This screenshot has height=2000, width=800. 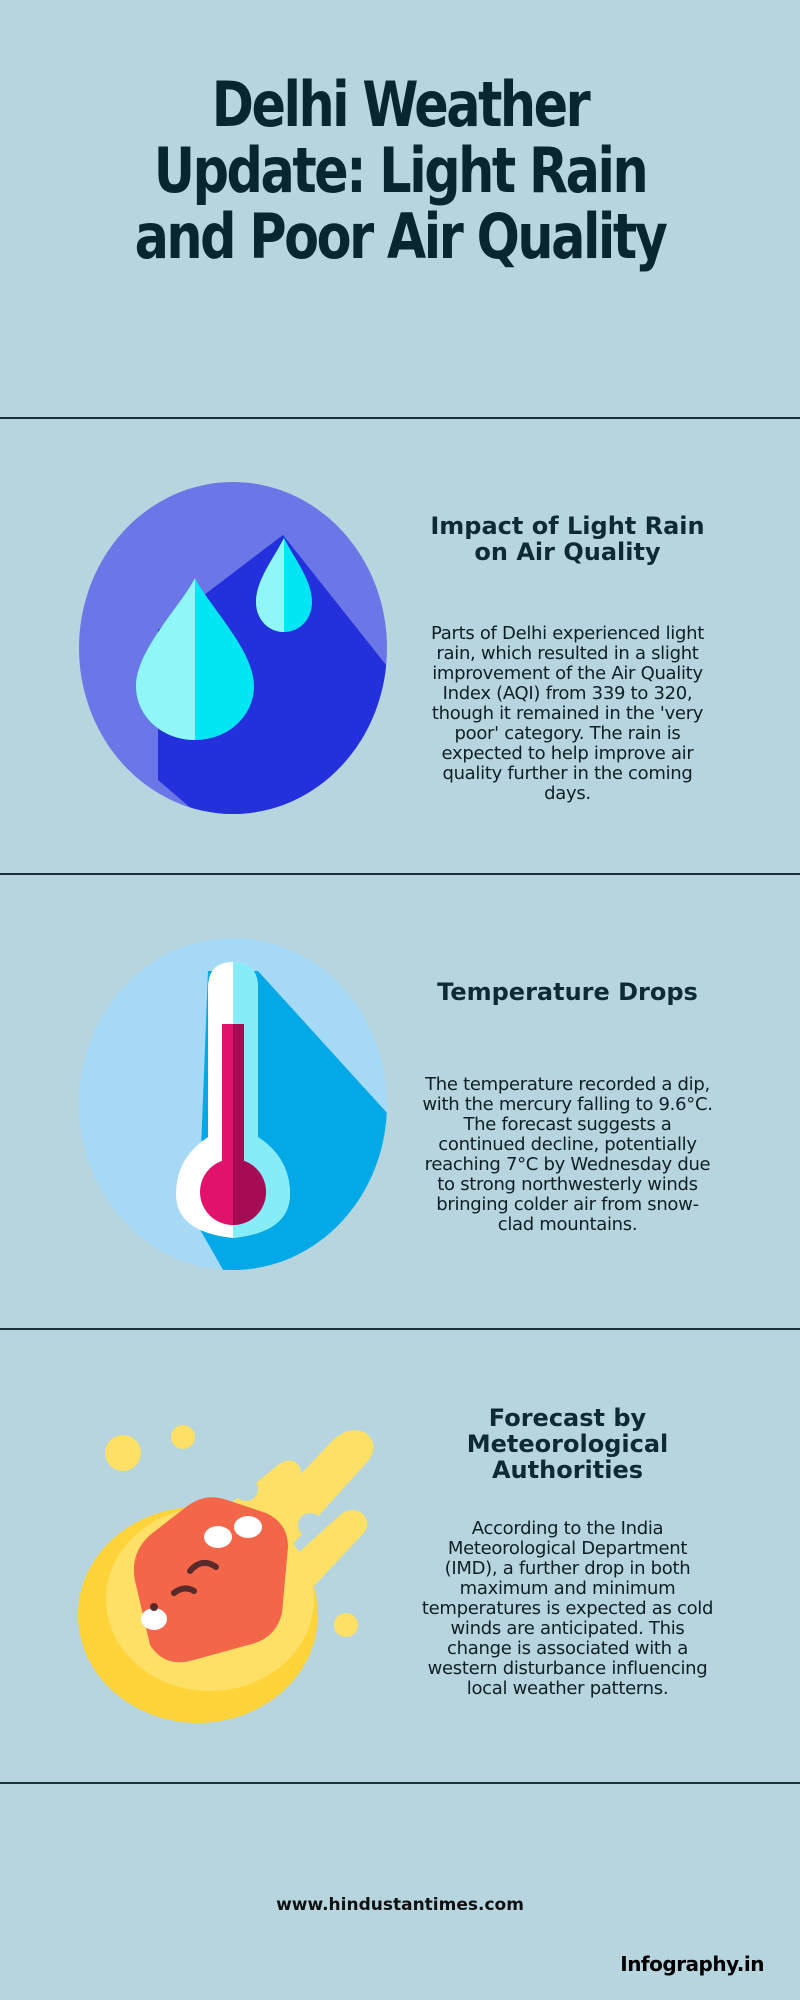 I want to click on meteor-icon, so click(x=233, y=1555).